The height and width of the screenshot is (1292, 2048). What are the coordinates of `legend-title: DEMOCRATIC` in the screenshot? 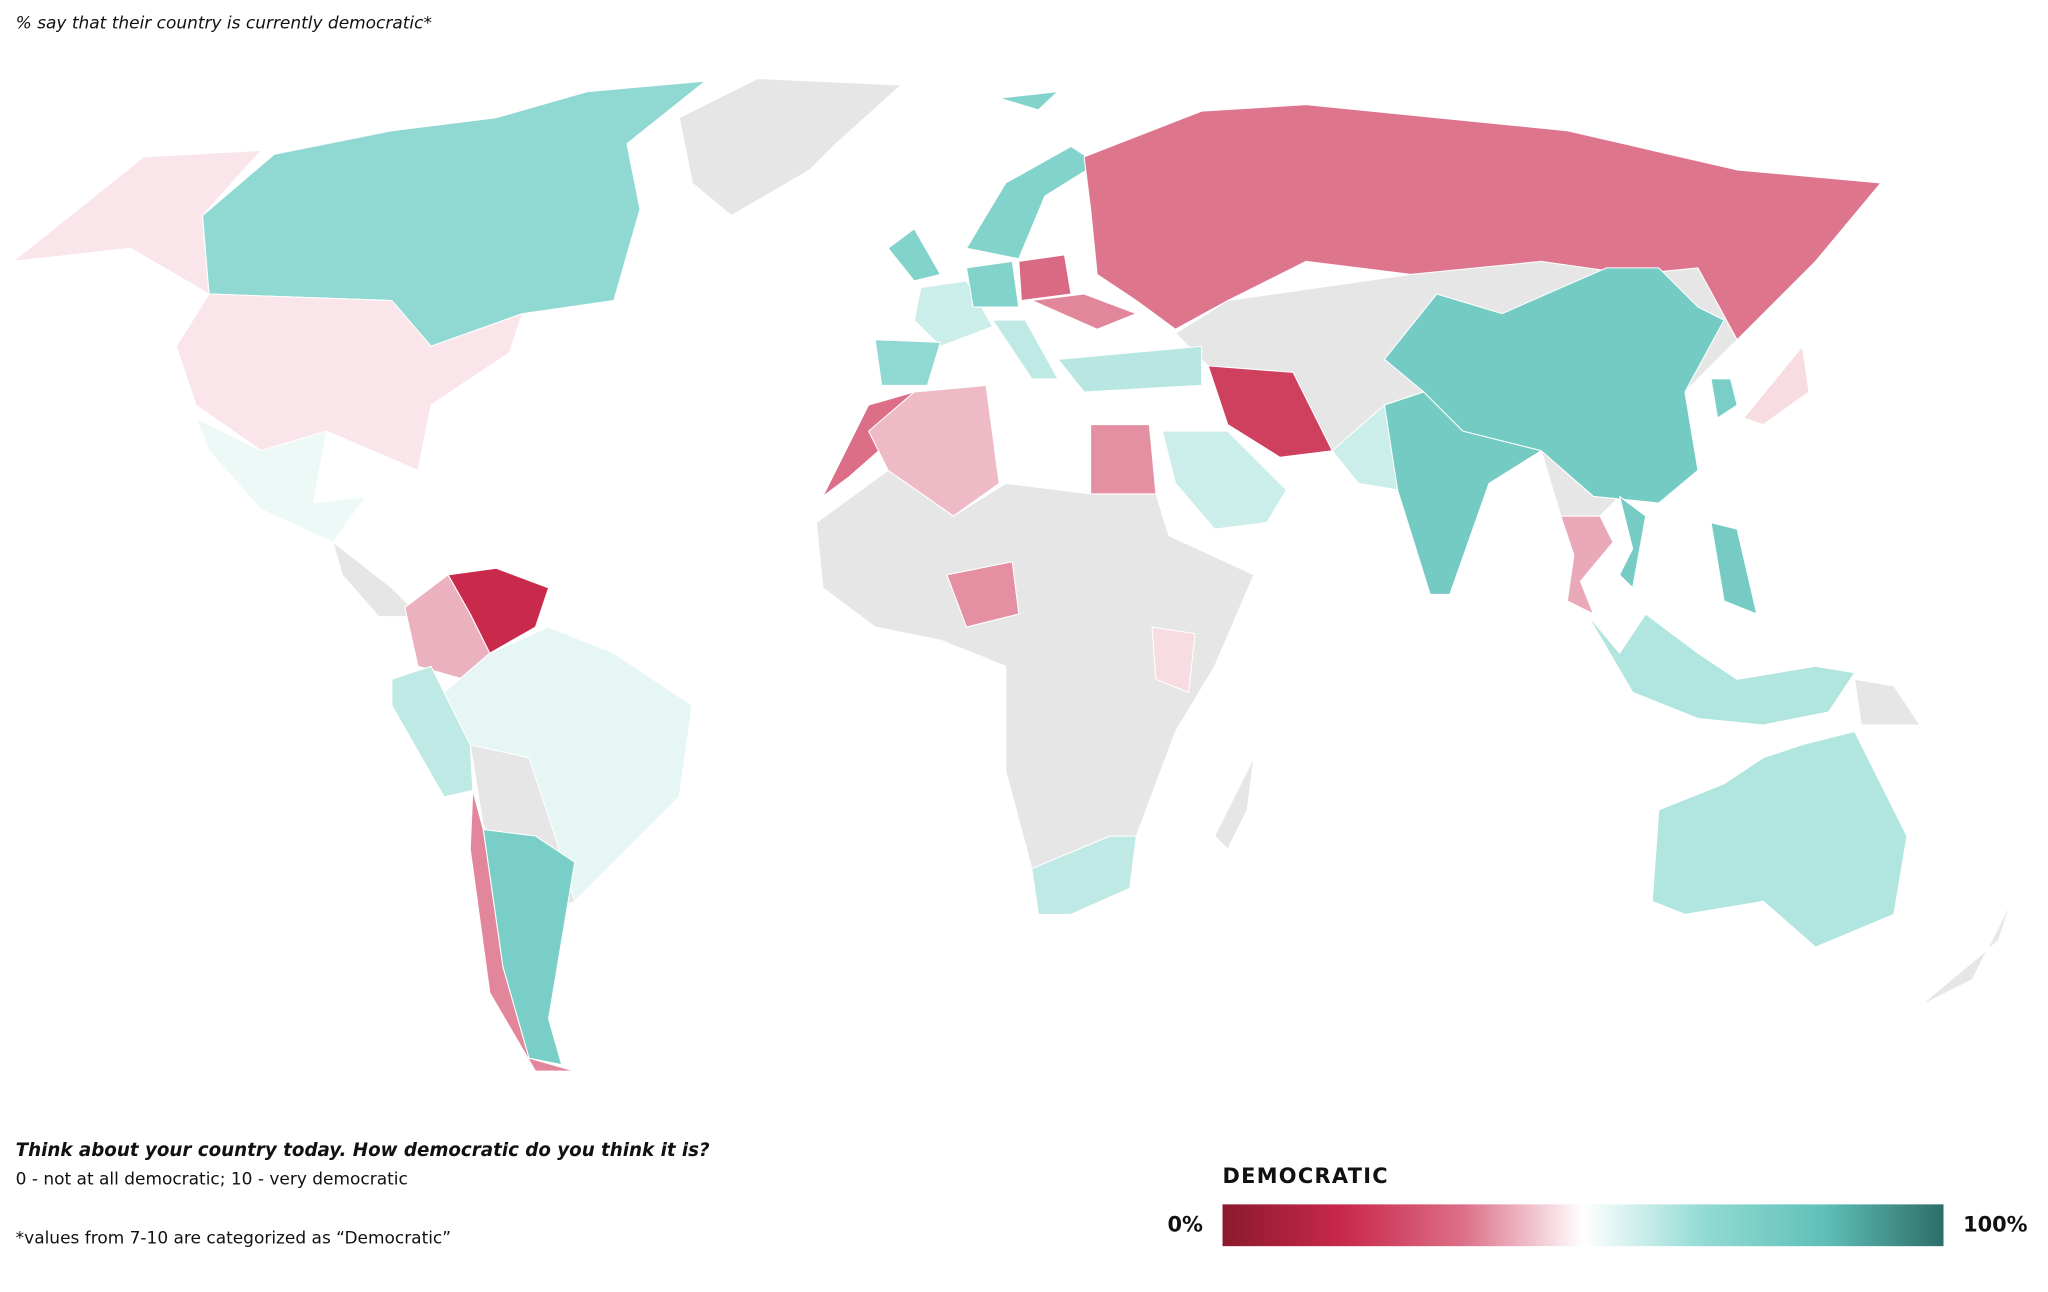 It's located at (1306, 1176).